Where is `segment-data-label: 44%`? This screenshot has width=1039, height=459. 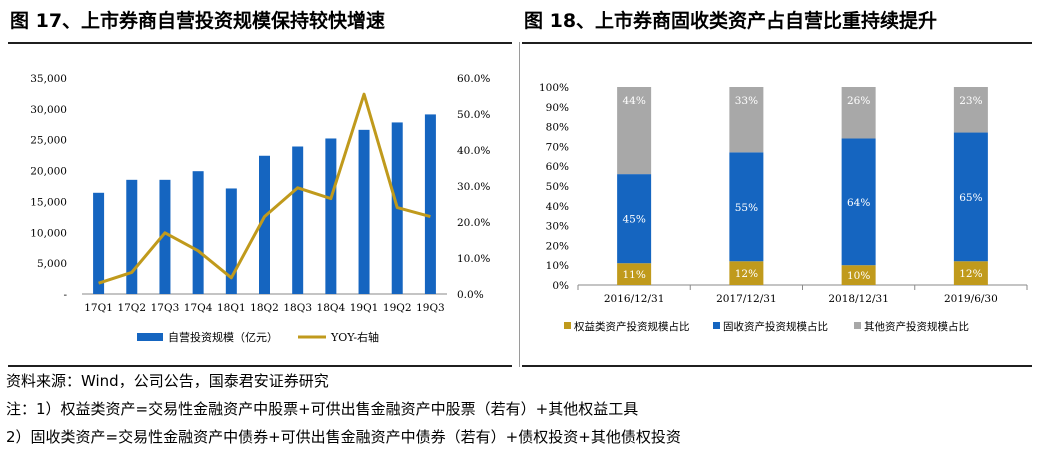
segment-data-label: 44% is located at coordinates (633, 101).